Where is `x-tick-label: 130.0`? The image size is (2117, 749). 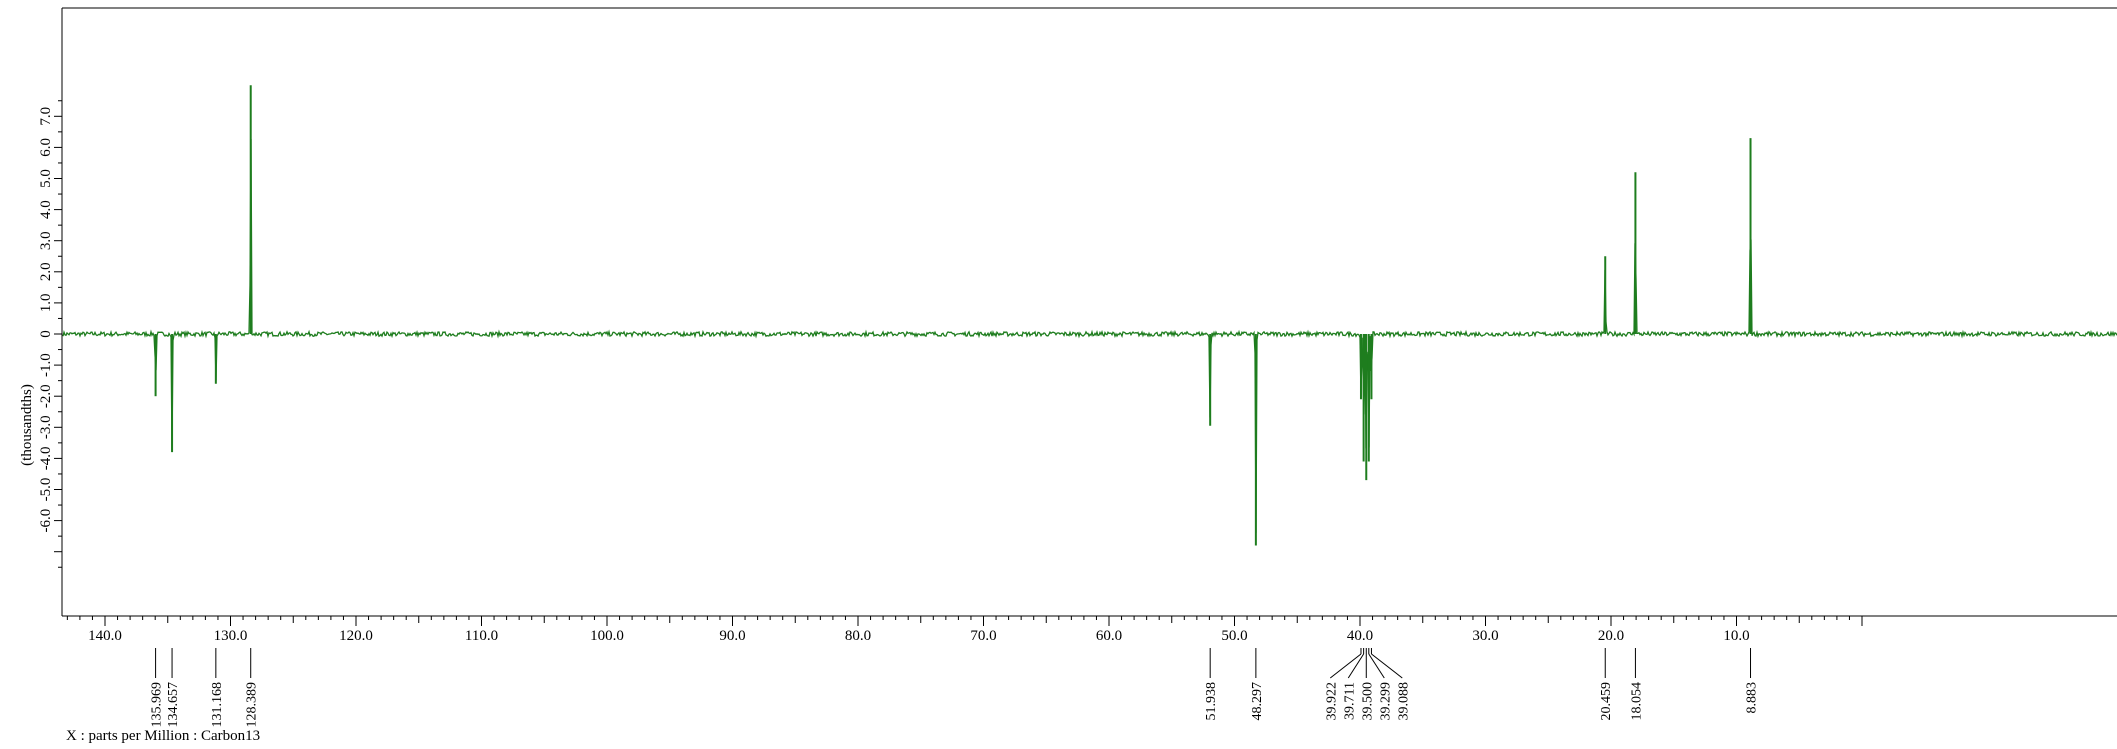 x-tick-label: 130.0 is located at coordinates (231, 636).